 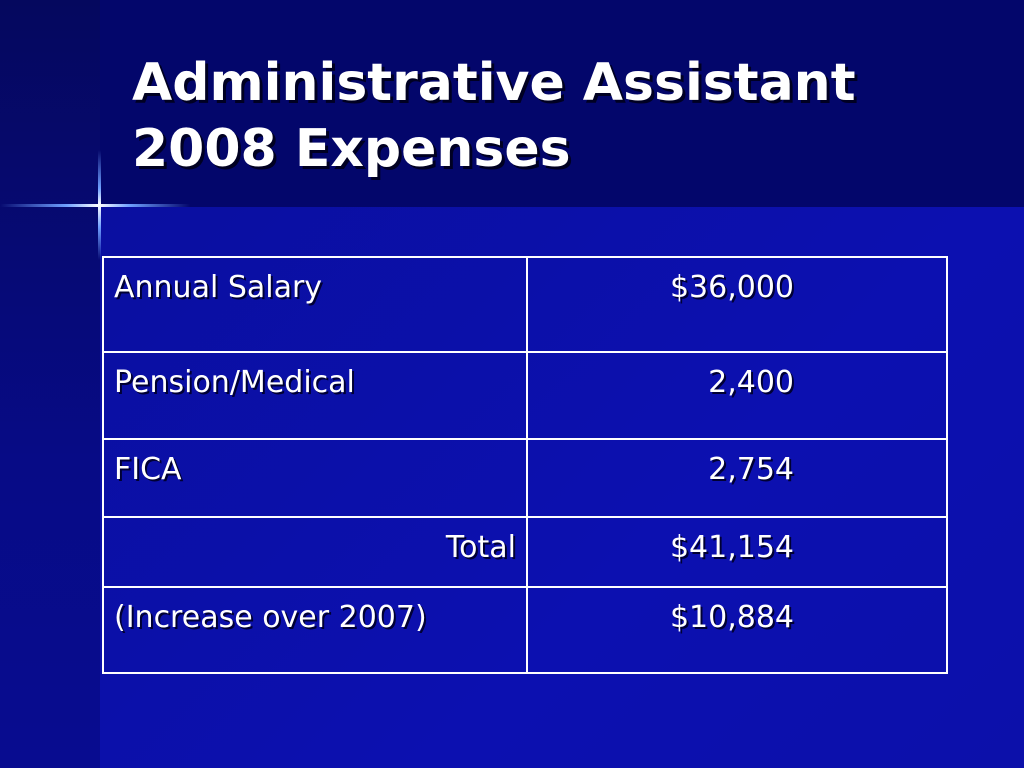 I want to click on row-value: 2,400, so click(x=737, y=395).